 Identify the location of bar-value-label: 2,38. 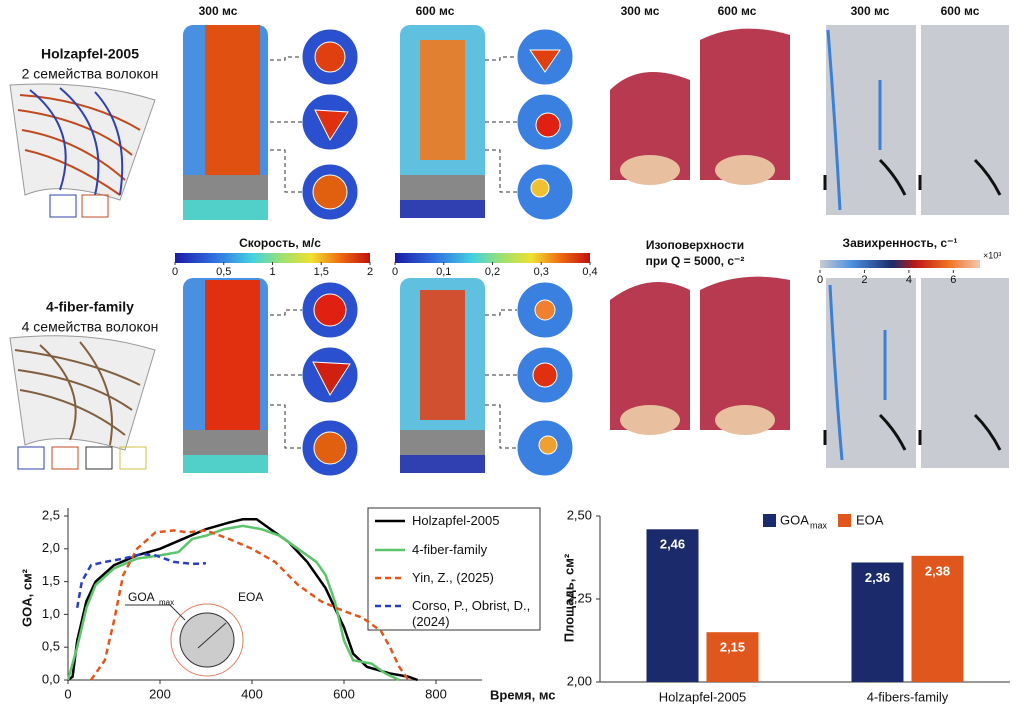
(937, 570).